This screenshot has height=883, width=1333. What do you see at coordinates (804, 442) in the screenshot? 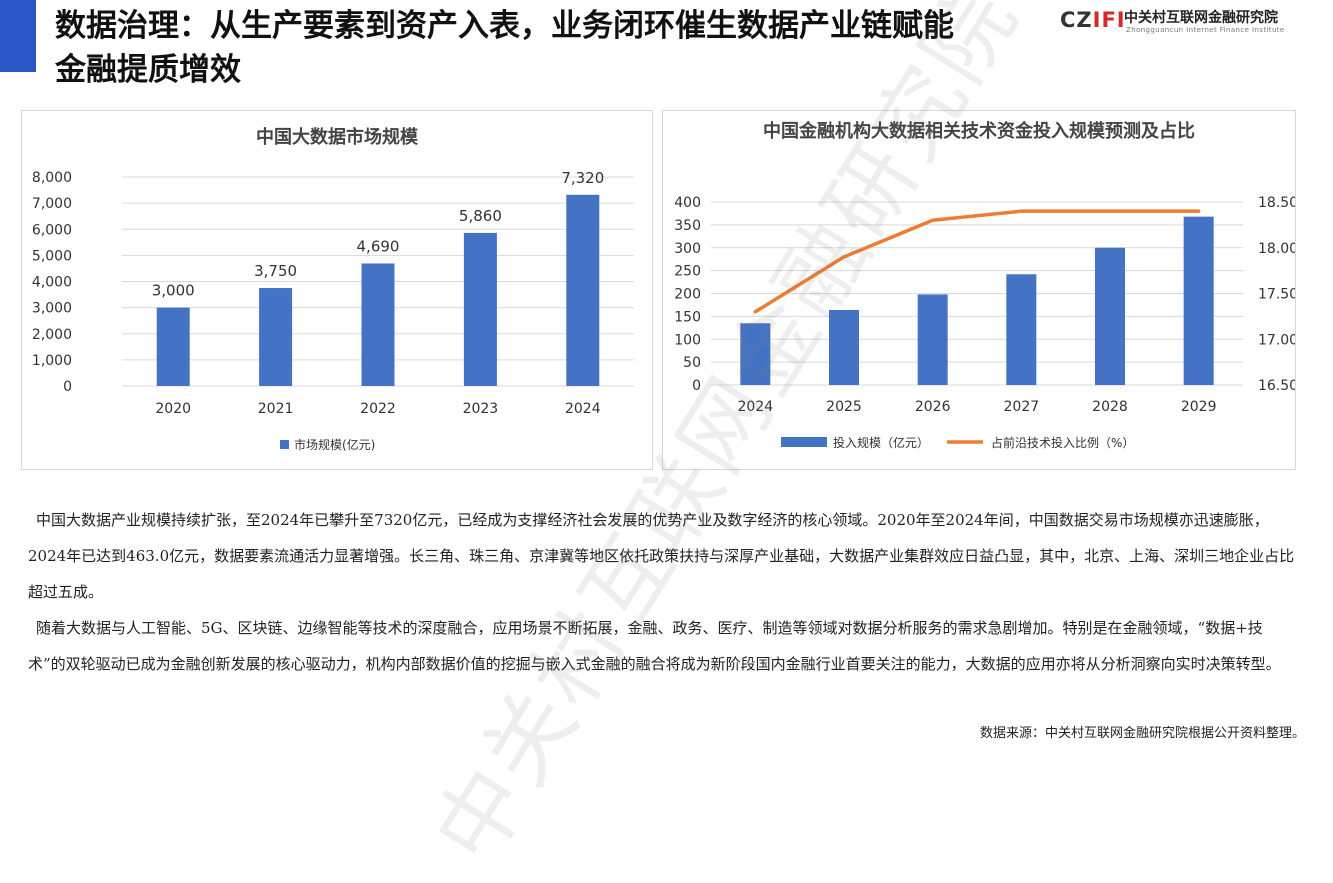
I see `legend-swatch-bar` at bounding box center [804, 442].